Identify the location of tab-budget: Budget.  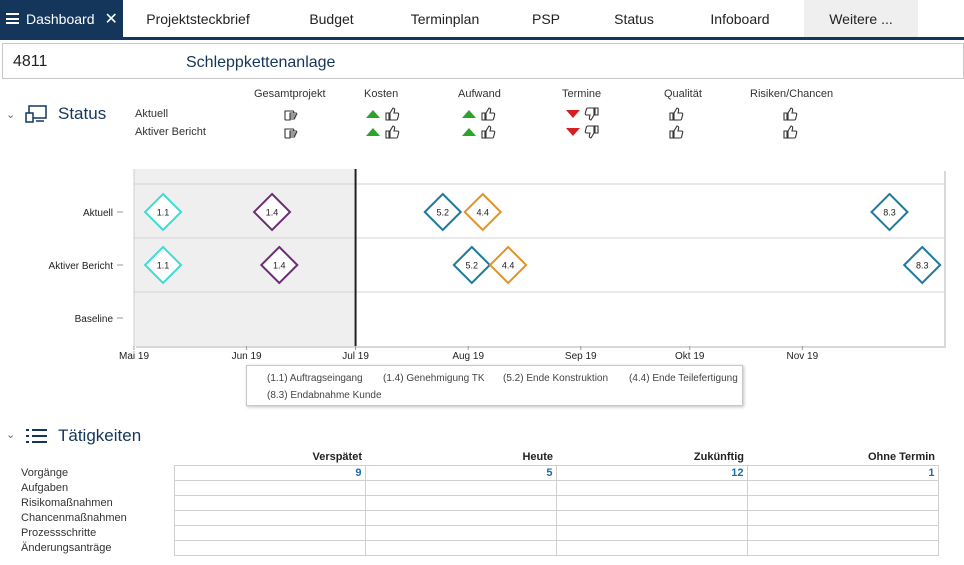
(331, 18).